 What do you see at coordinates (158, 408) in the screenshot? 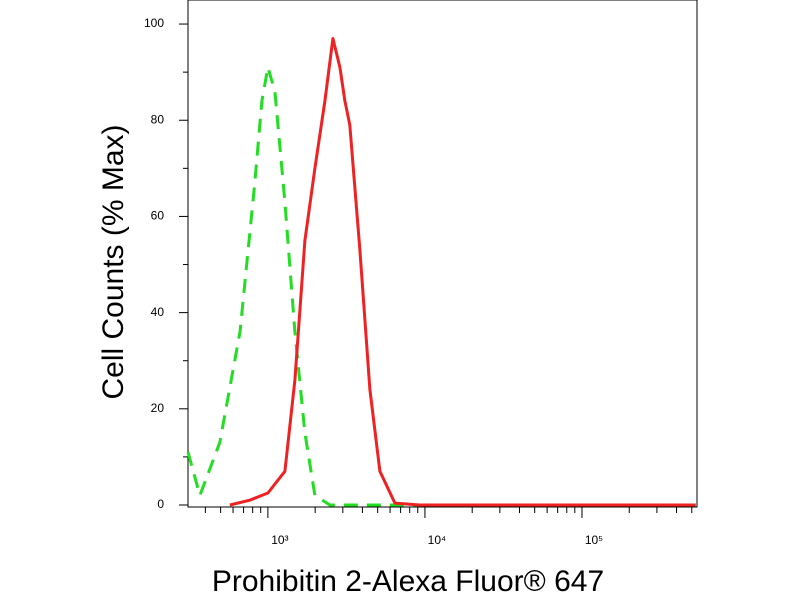
I see `y-tick-label: 20` at bounding box center [158, 408].